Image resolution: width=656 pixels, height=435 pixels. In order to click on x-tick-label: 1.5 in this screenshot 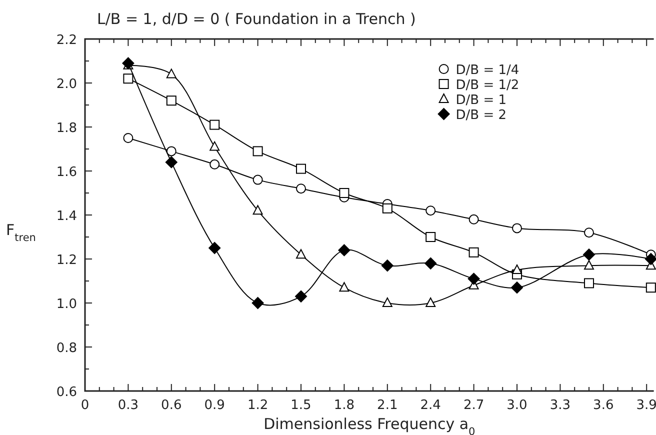, I will do `click(301, 405)`.